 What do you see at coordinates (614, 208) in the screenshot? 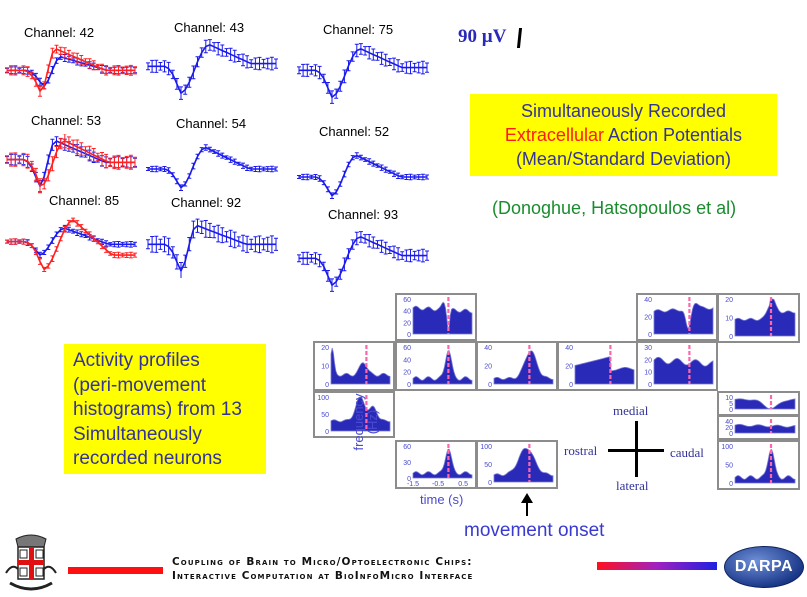
I see `credit: (Donoghue, Hatsopoulos et al)` at bounding box center [614, 208].